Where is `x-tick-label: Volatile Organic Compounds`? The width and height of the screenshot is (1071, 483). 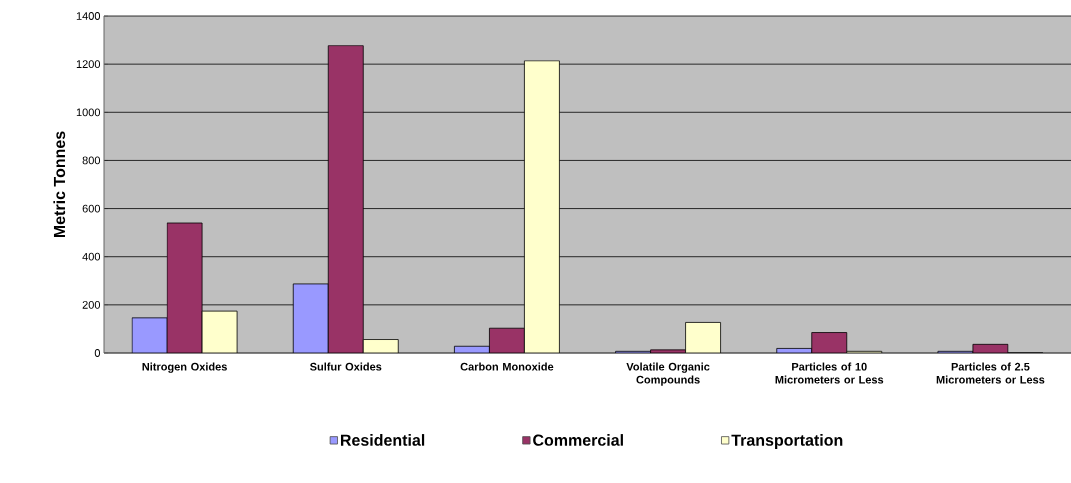
x-tick-label: Volatile Organic Compounds is located at coordinates (668, 374).